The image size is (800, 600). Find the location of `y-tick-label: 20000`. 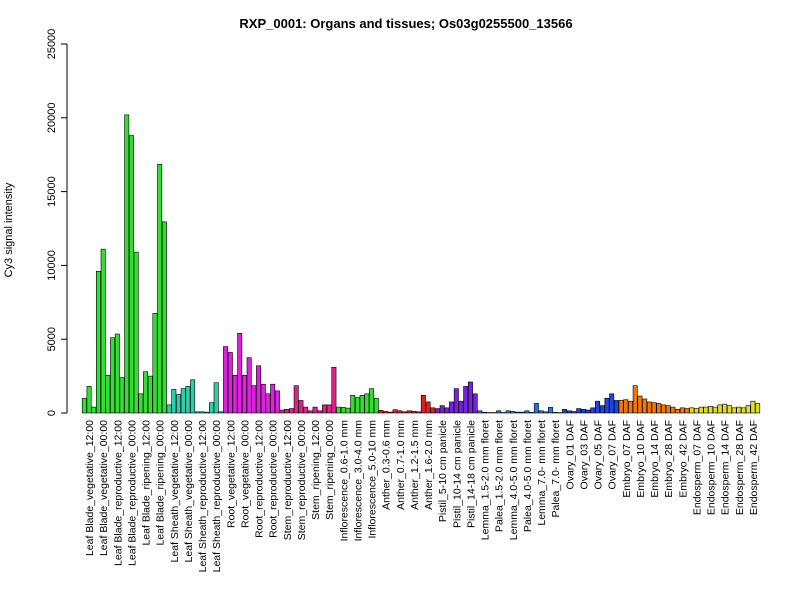

y-tick-label: 20000 is located at coordinates (52, 118).